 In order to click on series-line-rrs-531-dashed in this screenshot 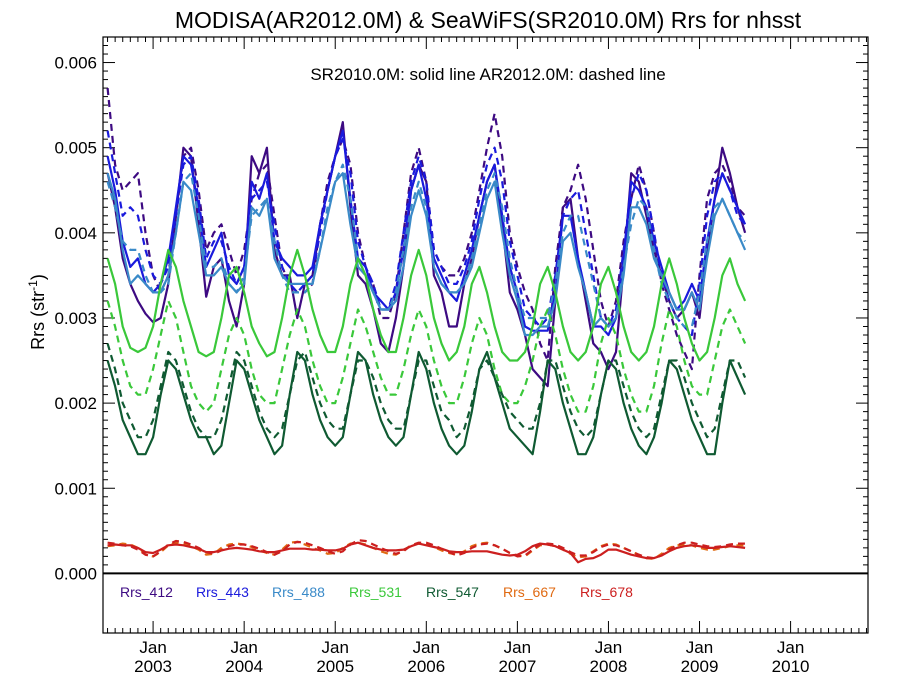, I will do `click(426, 356)`.